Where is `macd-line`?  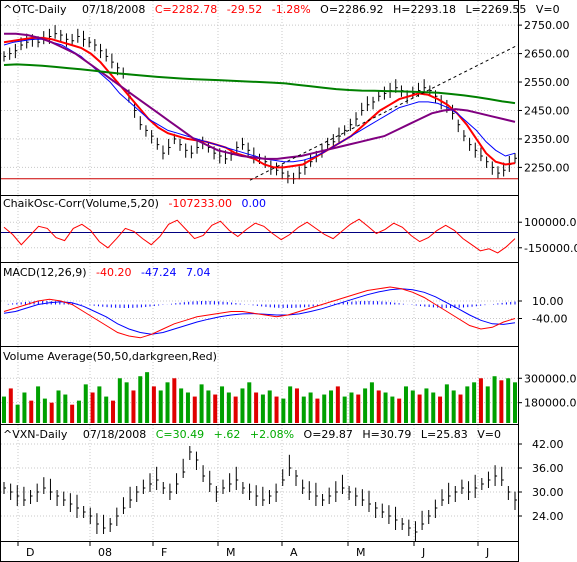
macd-line is located at coordinates (259, 312).